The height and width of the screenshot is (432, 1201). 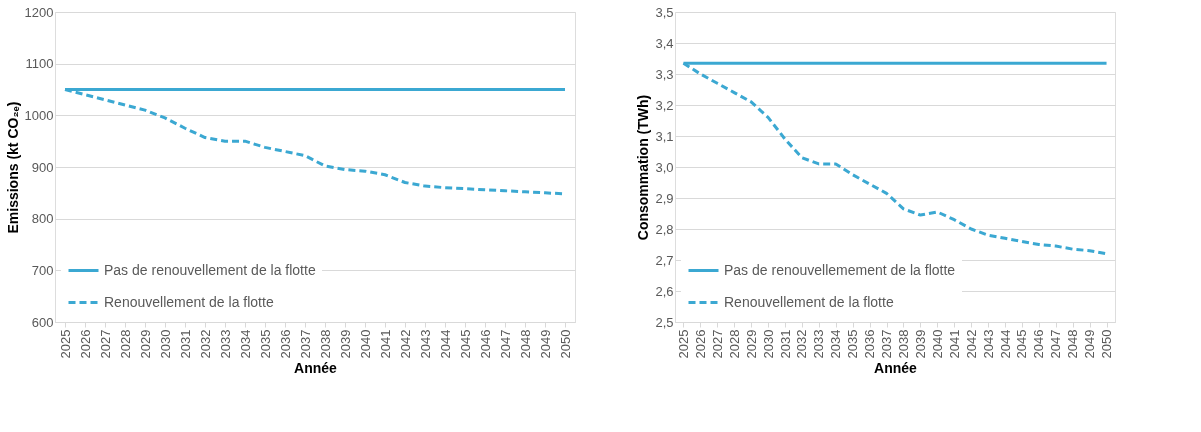 What do you see at coordinates (42, 167) in the screenshot?
I see `y-tick-label: 900` at bounding box center [42, 167].